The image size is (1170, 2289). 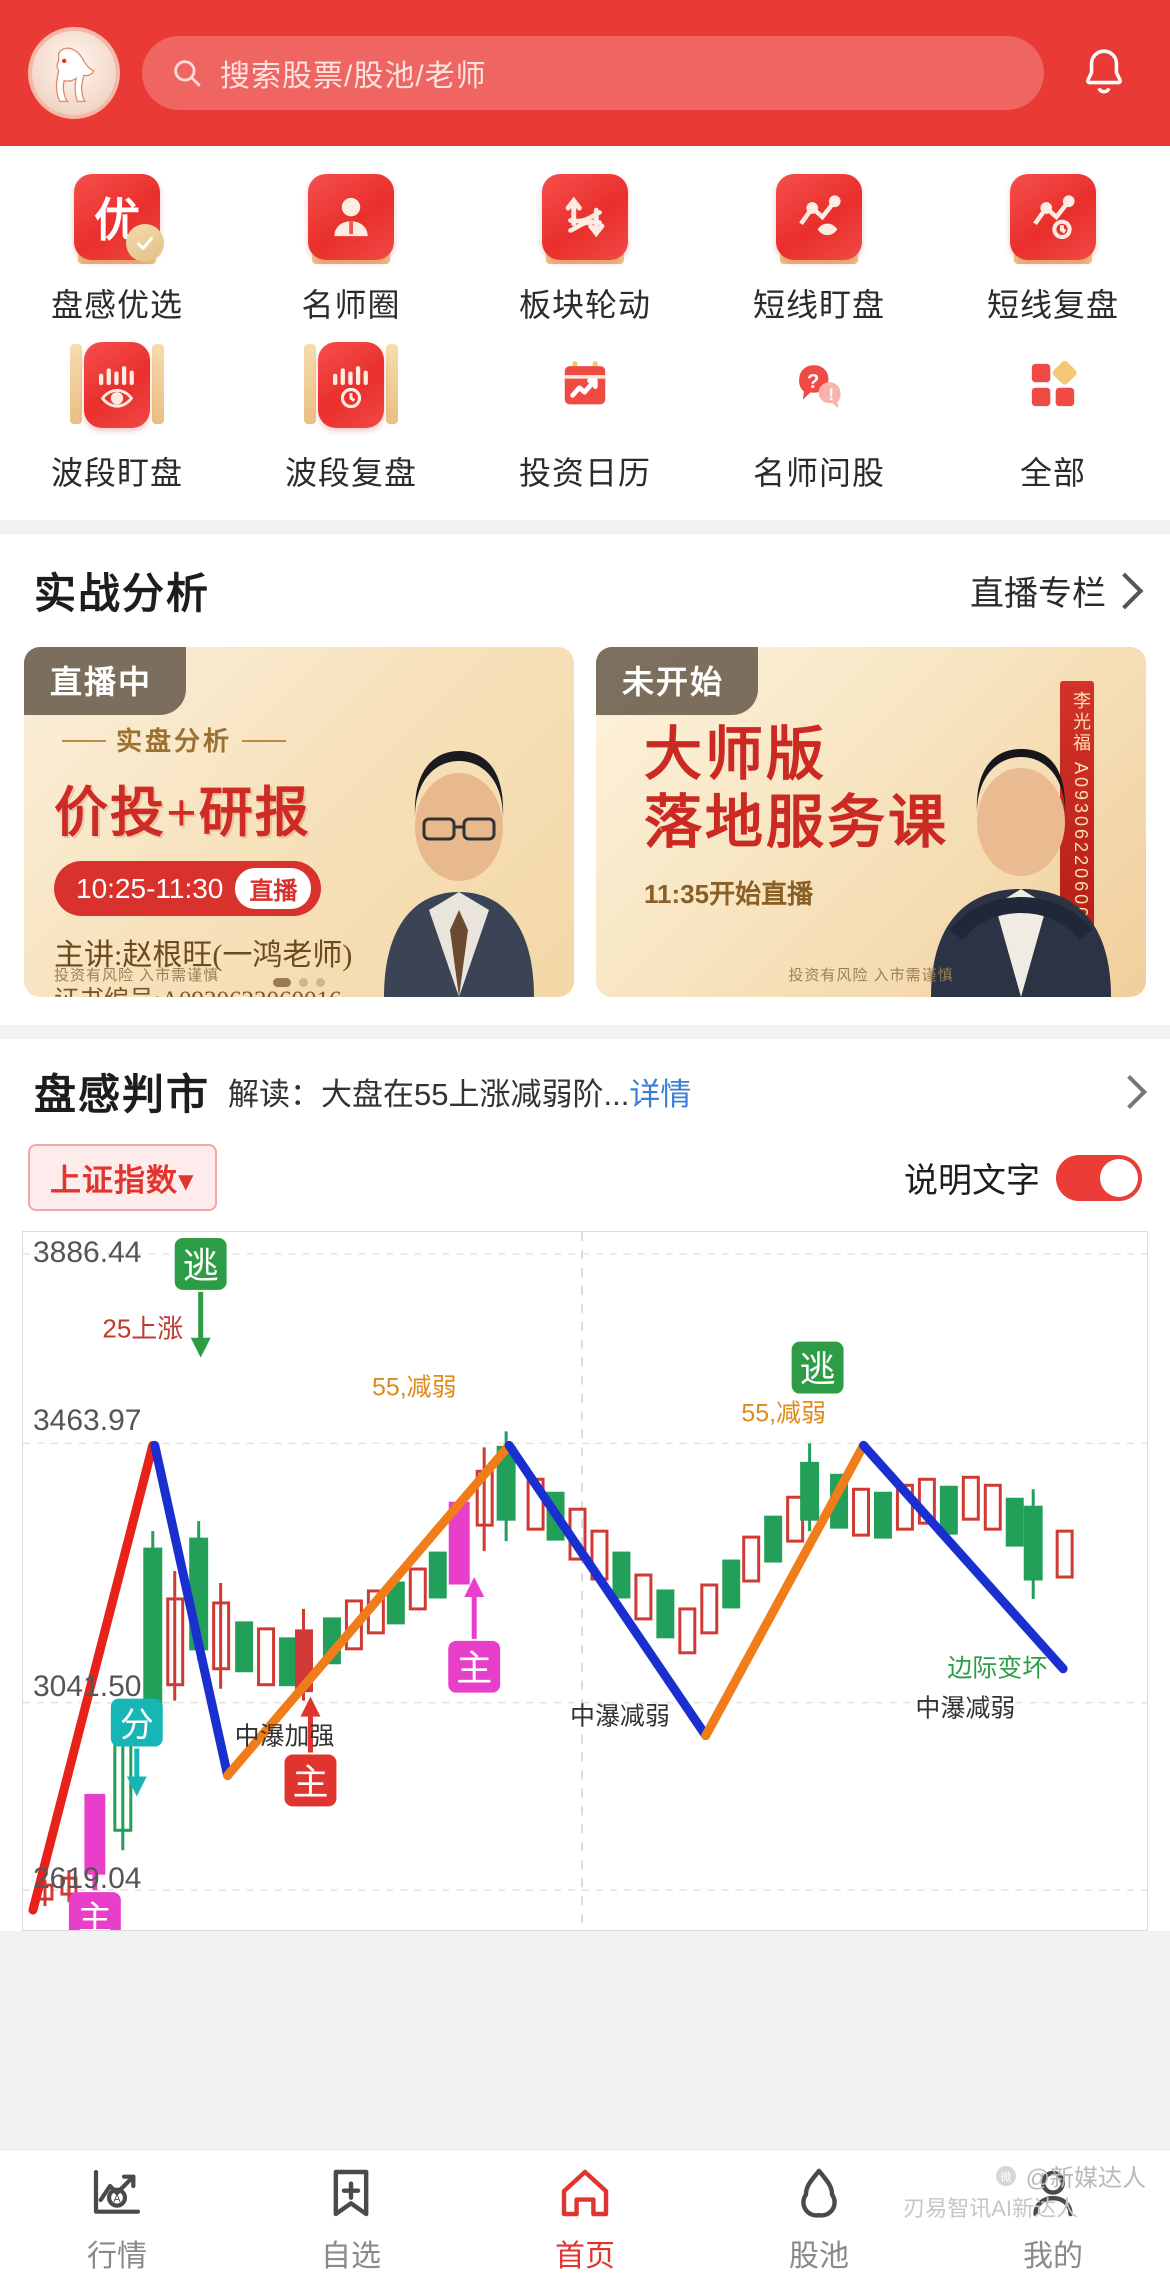 I want to click on svg-text: 25上涨, so click(x=142, y=1329).